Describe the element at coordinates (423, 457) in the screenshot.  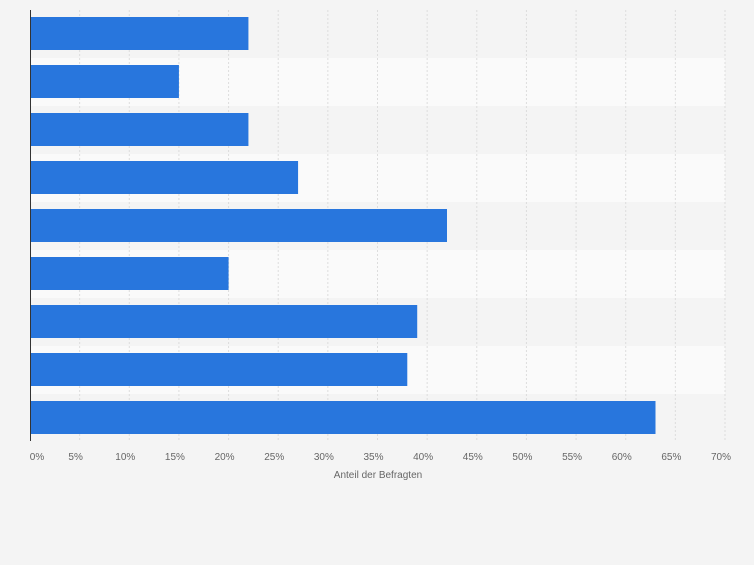
I see `x-tick-label: 40%` at that location.